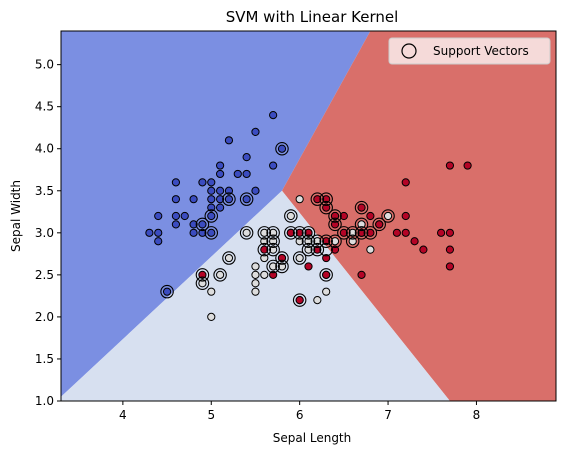 This screenshot has height=455, width=567. I want to click on y-tick-label: 2.0, so click(44, 317).